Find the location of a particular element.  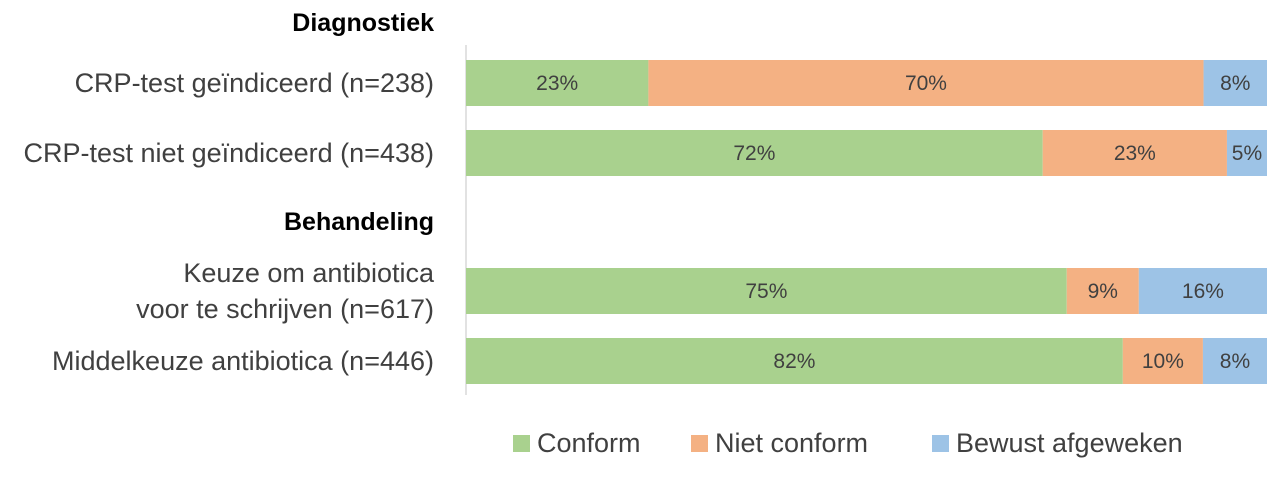

data-label: 70% is located at coordinates (926, 83).